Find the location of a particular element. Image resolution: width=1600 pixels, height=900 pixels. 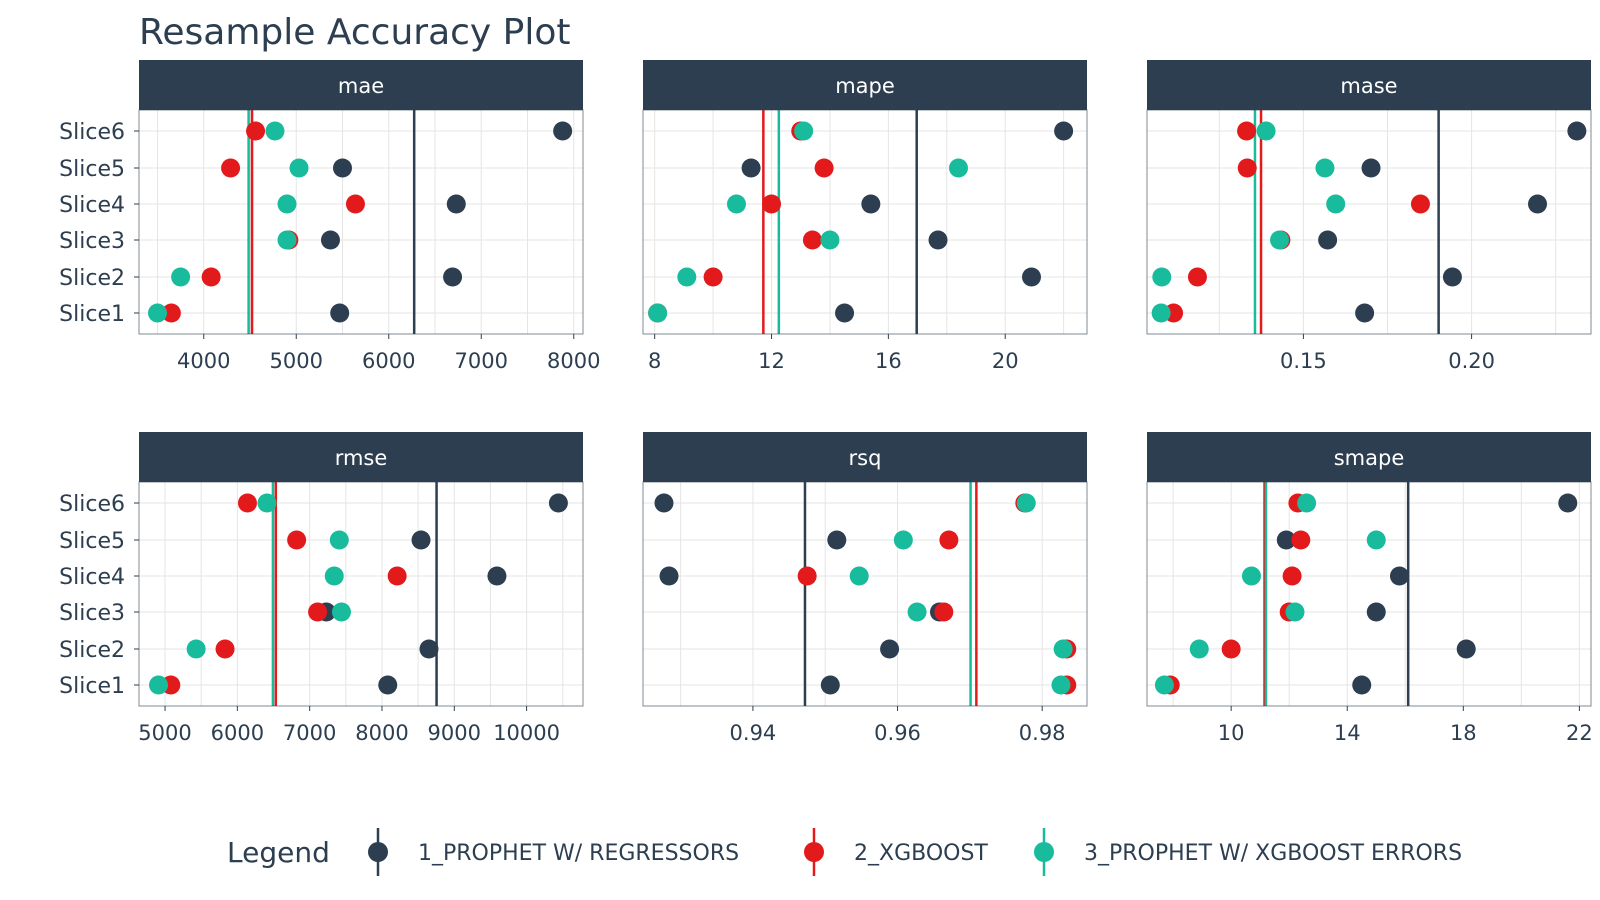

legend-entry: 1_PROPHET W/ REGRESSORS is located at coordinates (553, 852).